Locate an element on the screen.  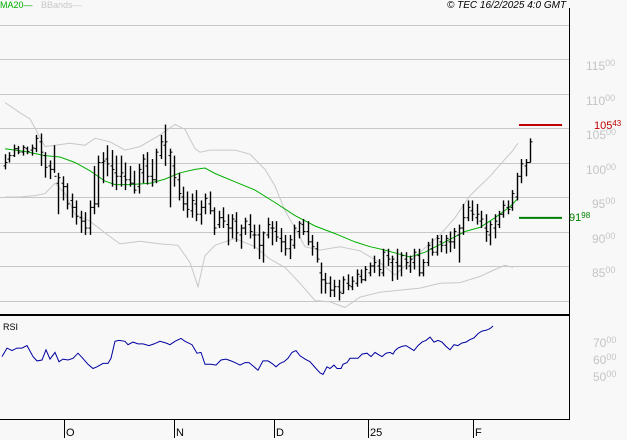
legend-bbands: BBands— is located at coordinates (61, 5).